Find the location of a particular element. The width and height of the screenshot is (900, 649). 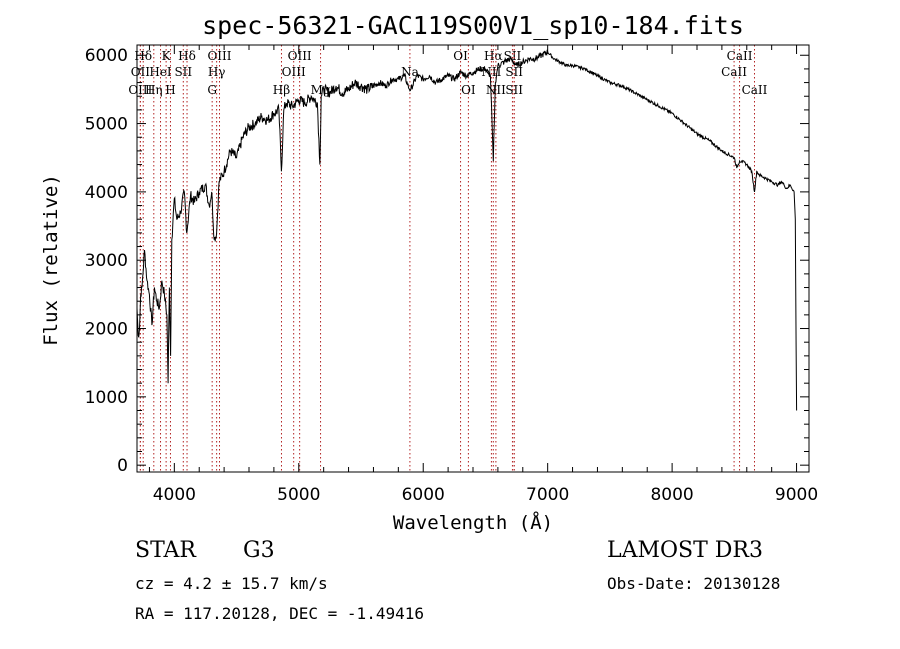

marker-label-10: Hγ is located at coordinates (217, 72).